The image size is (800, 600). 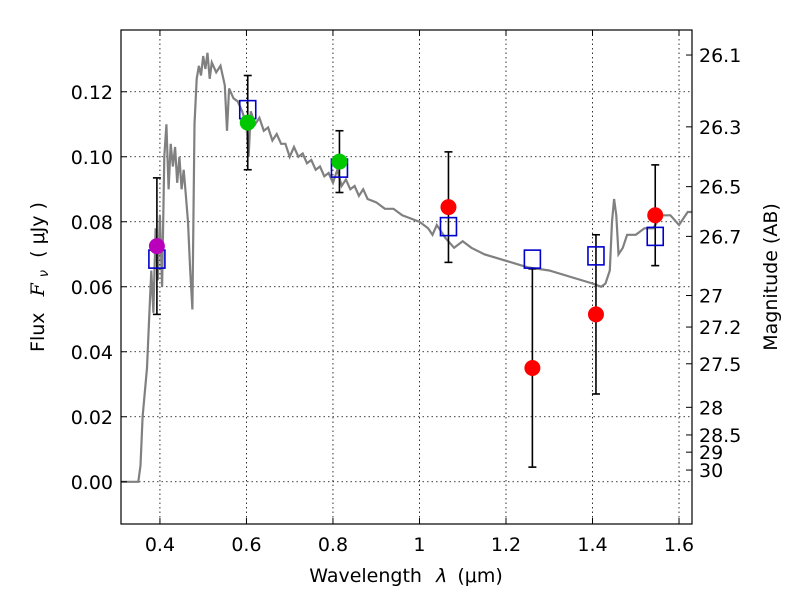 What do you see at coordinates (592, 545) in the screenshot?
I see `x-tick-label: 1.4` at bounding box center [592, 545].